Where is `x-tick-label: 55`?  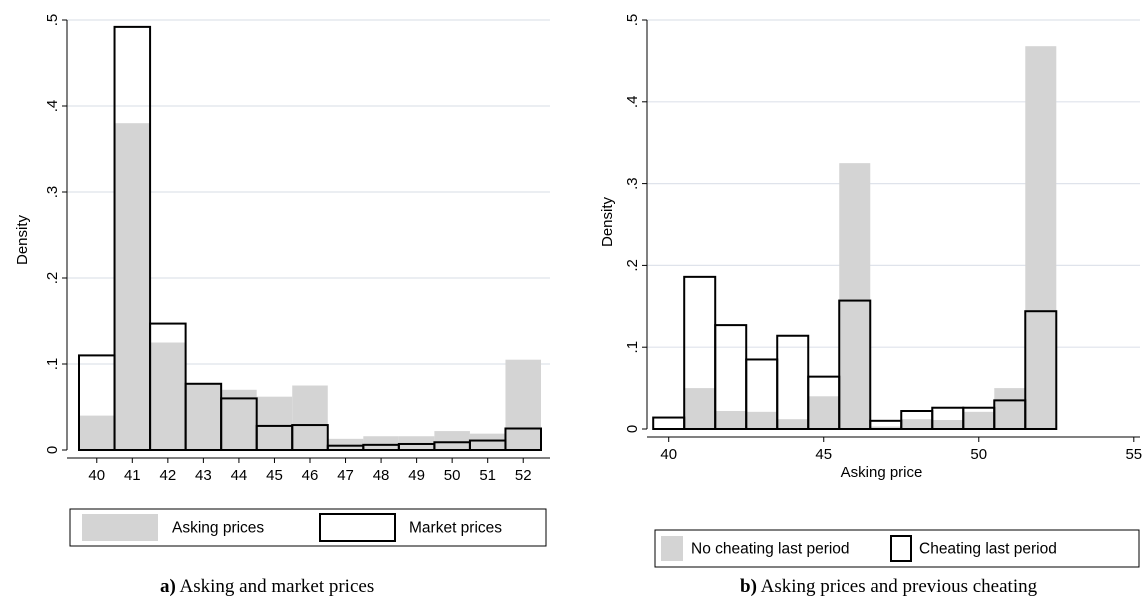
x-tick-label: 55 is located at coordinates (1133, 454).